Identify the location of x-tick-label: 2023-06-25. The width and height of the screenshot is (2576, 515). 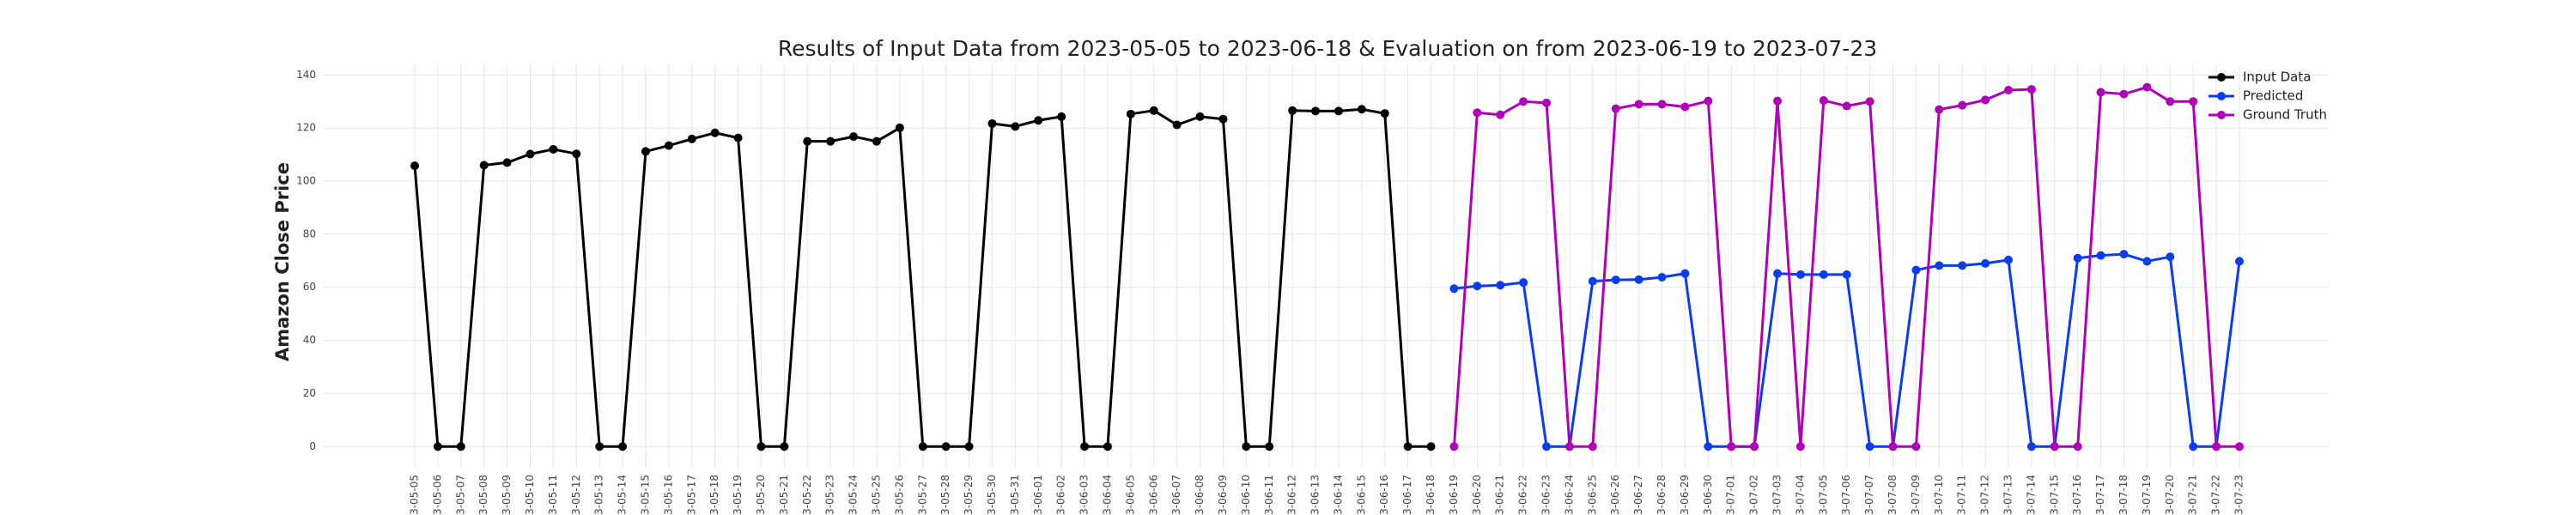
(1592, 495).